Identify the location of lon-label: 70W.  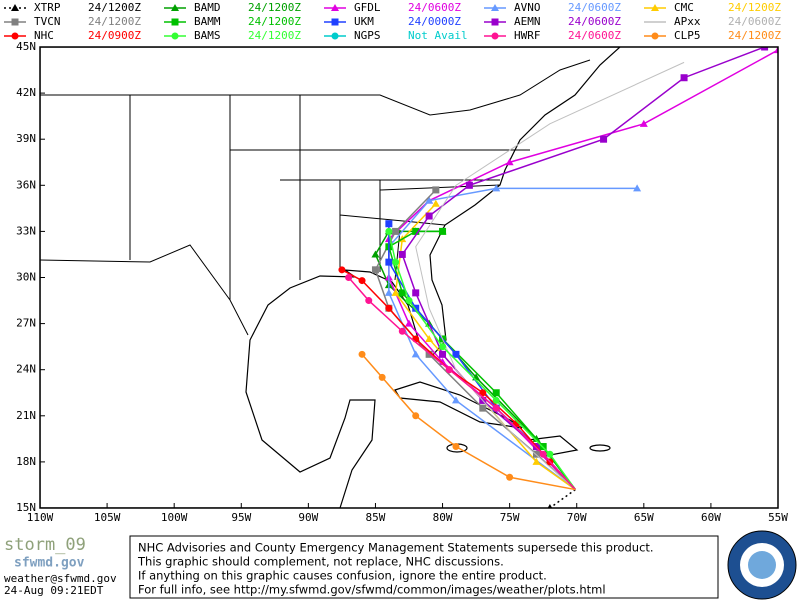
(577, 517).